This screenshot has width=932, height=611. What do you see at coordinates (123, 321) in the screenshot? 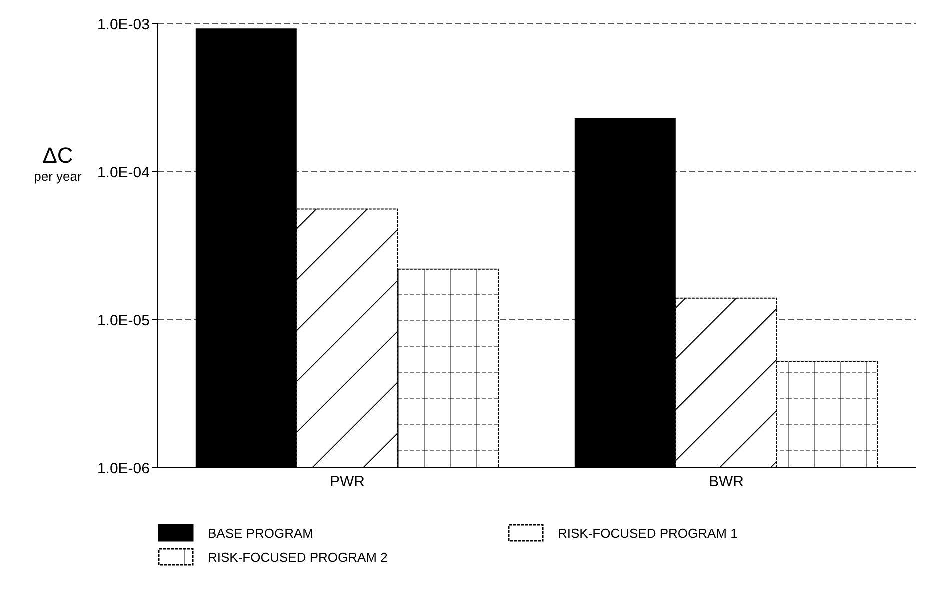
I see `y-tick-label: 1.0E-05` at bounding box center [123, 321].